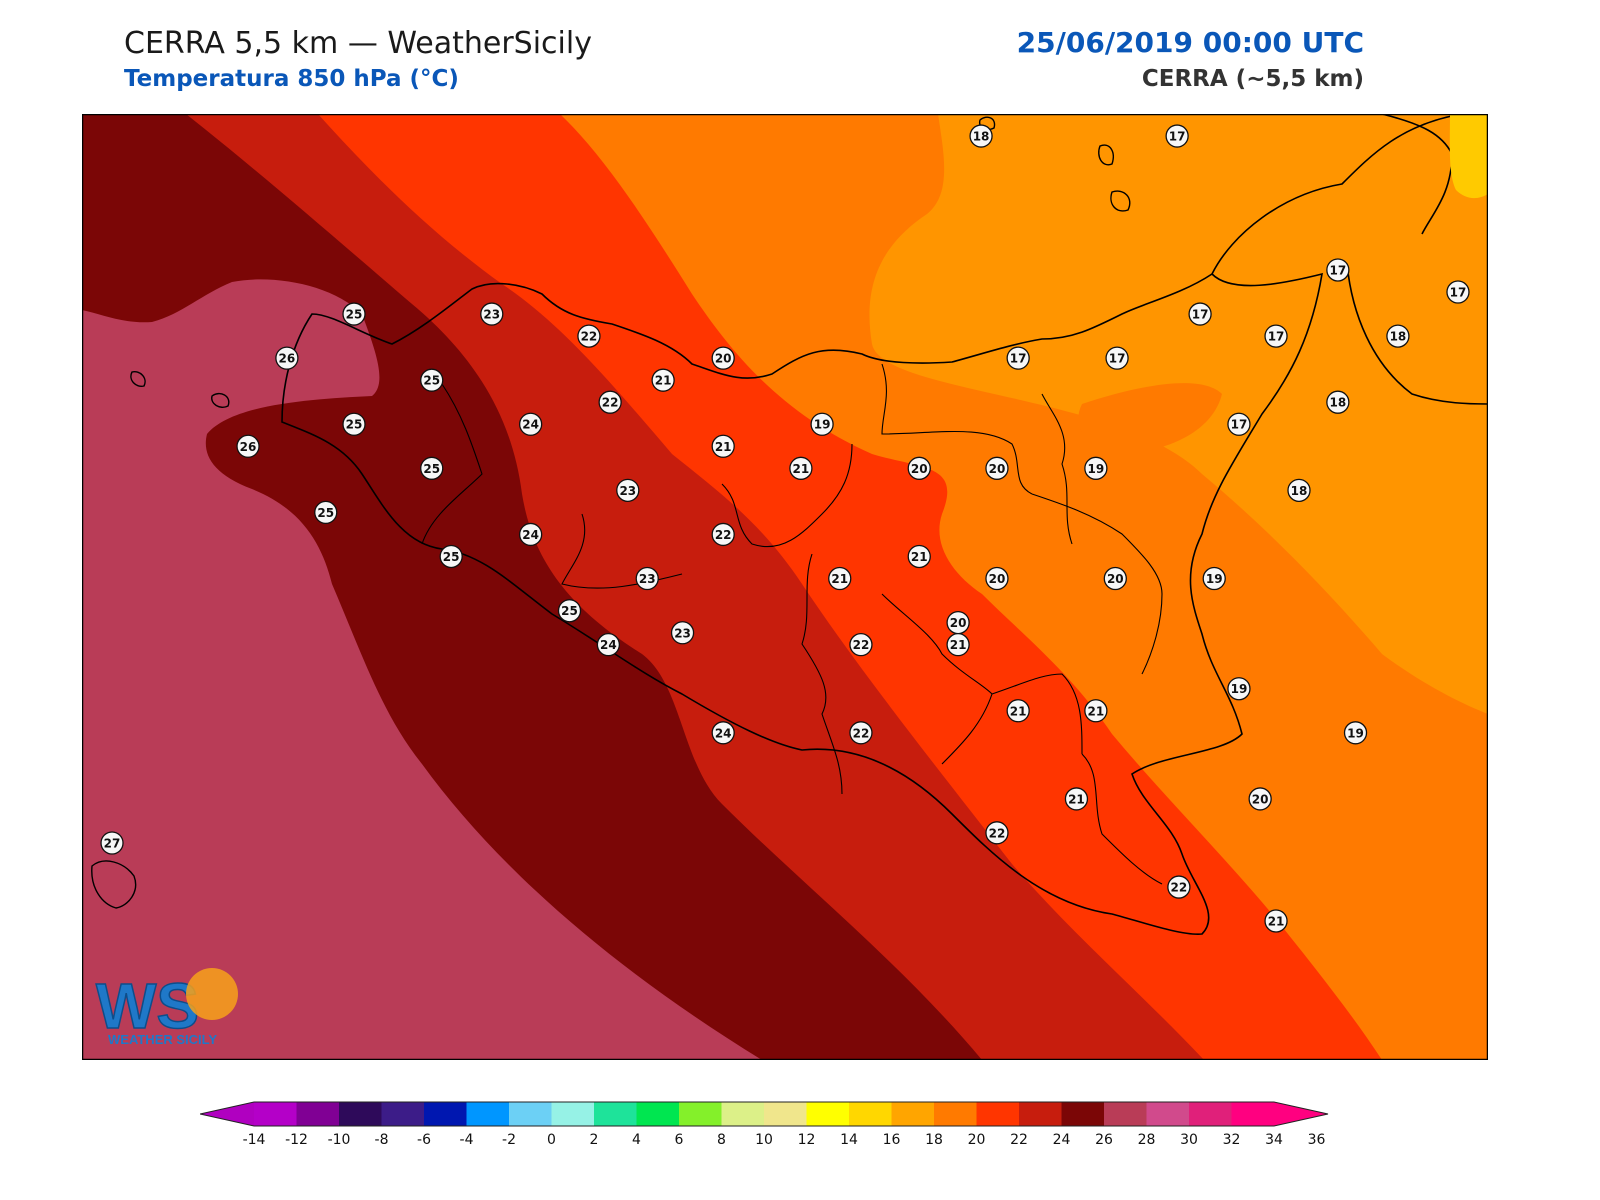  Describe the element at coordinates (509, 1140) in the screenshot. I see `colorbar-tick-label: -2` at that location.